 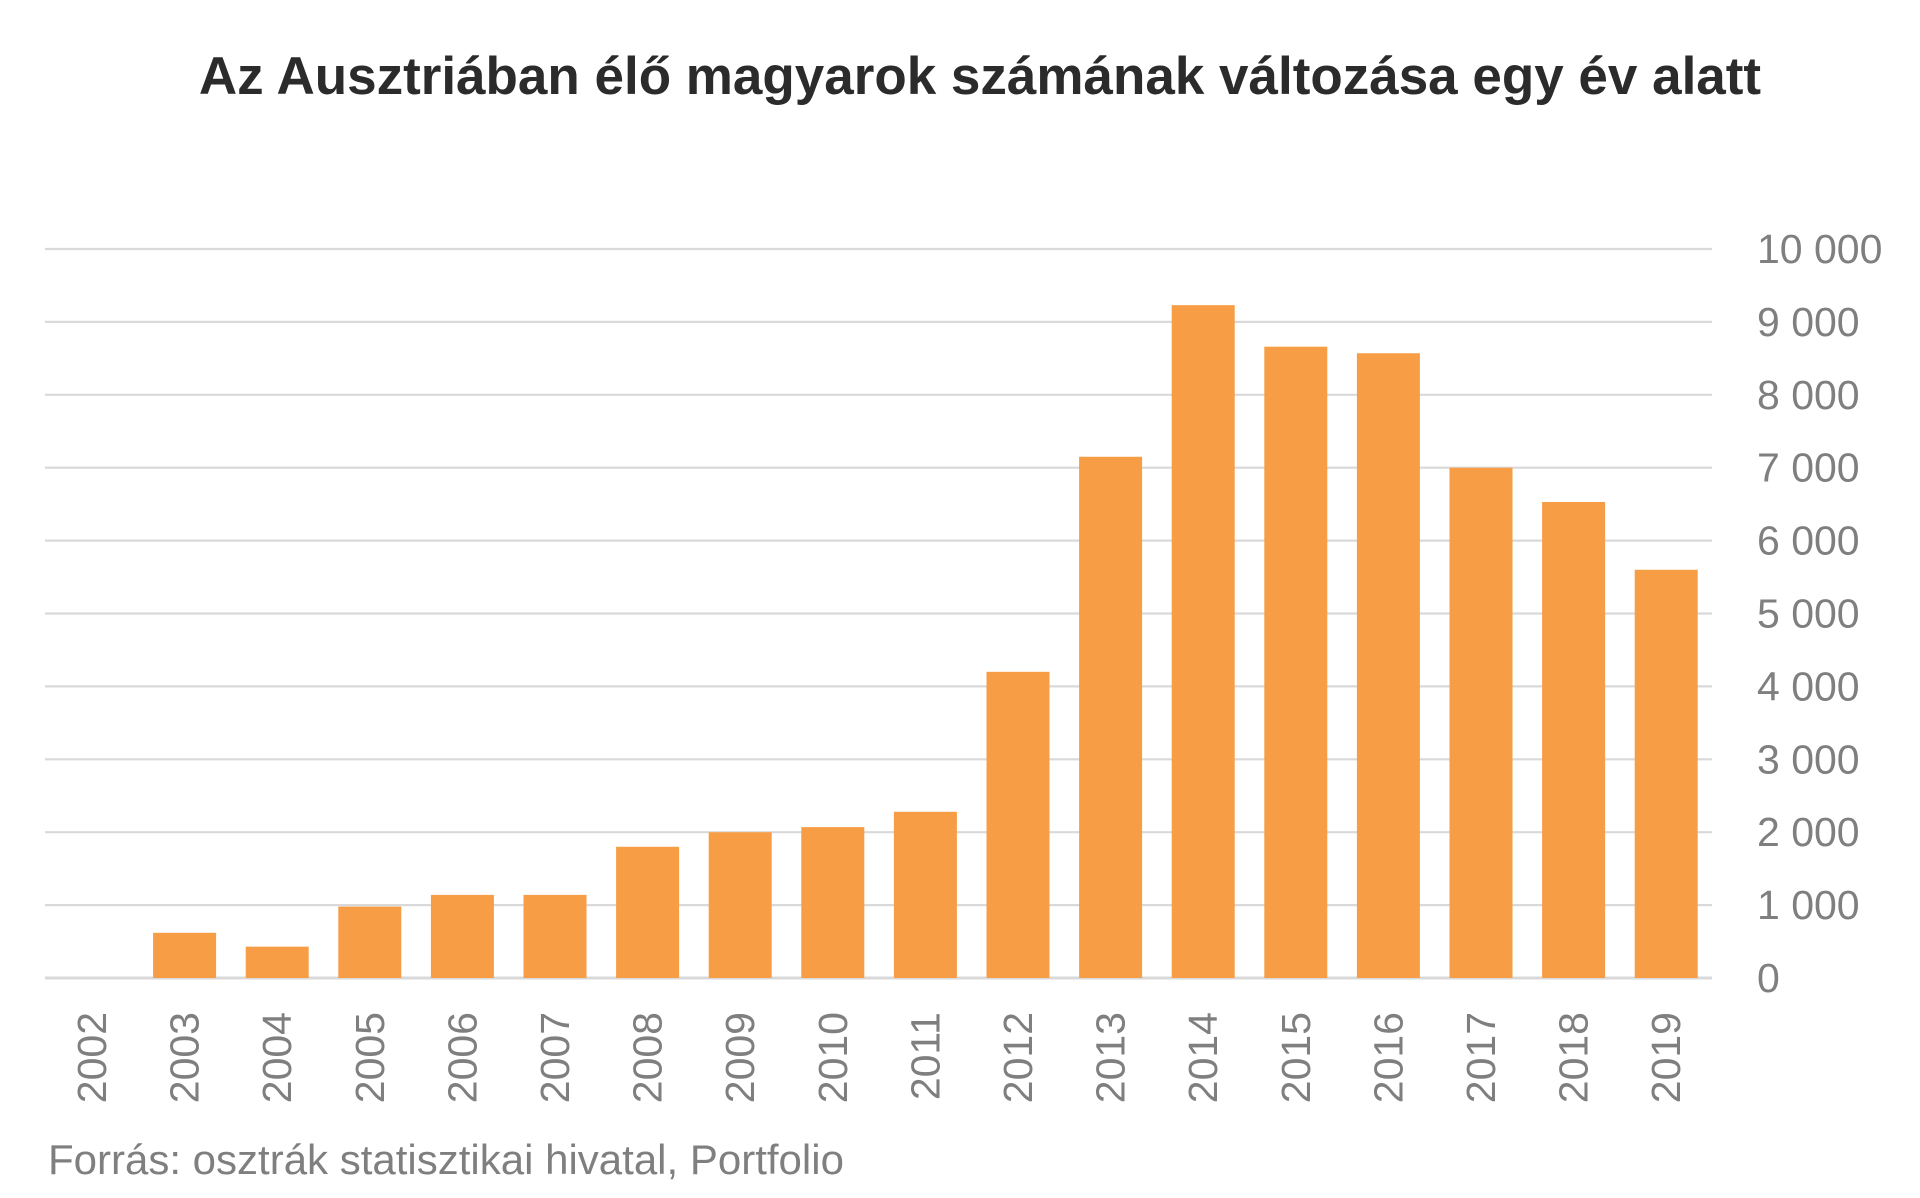 I want to click on x-tick-label: 2008, so click(x=648, y=1057).